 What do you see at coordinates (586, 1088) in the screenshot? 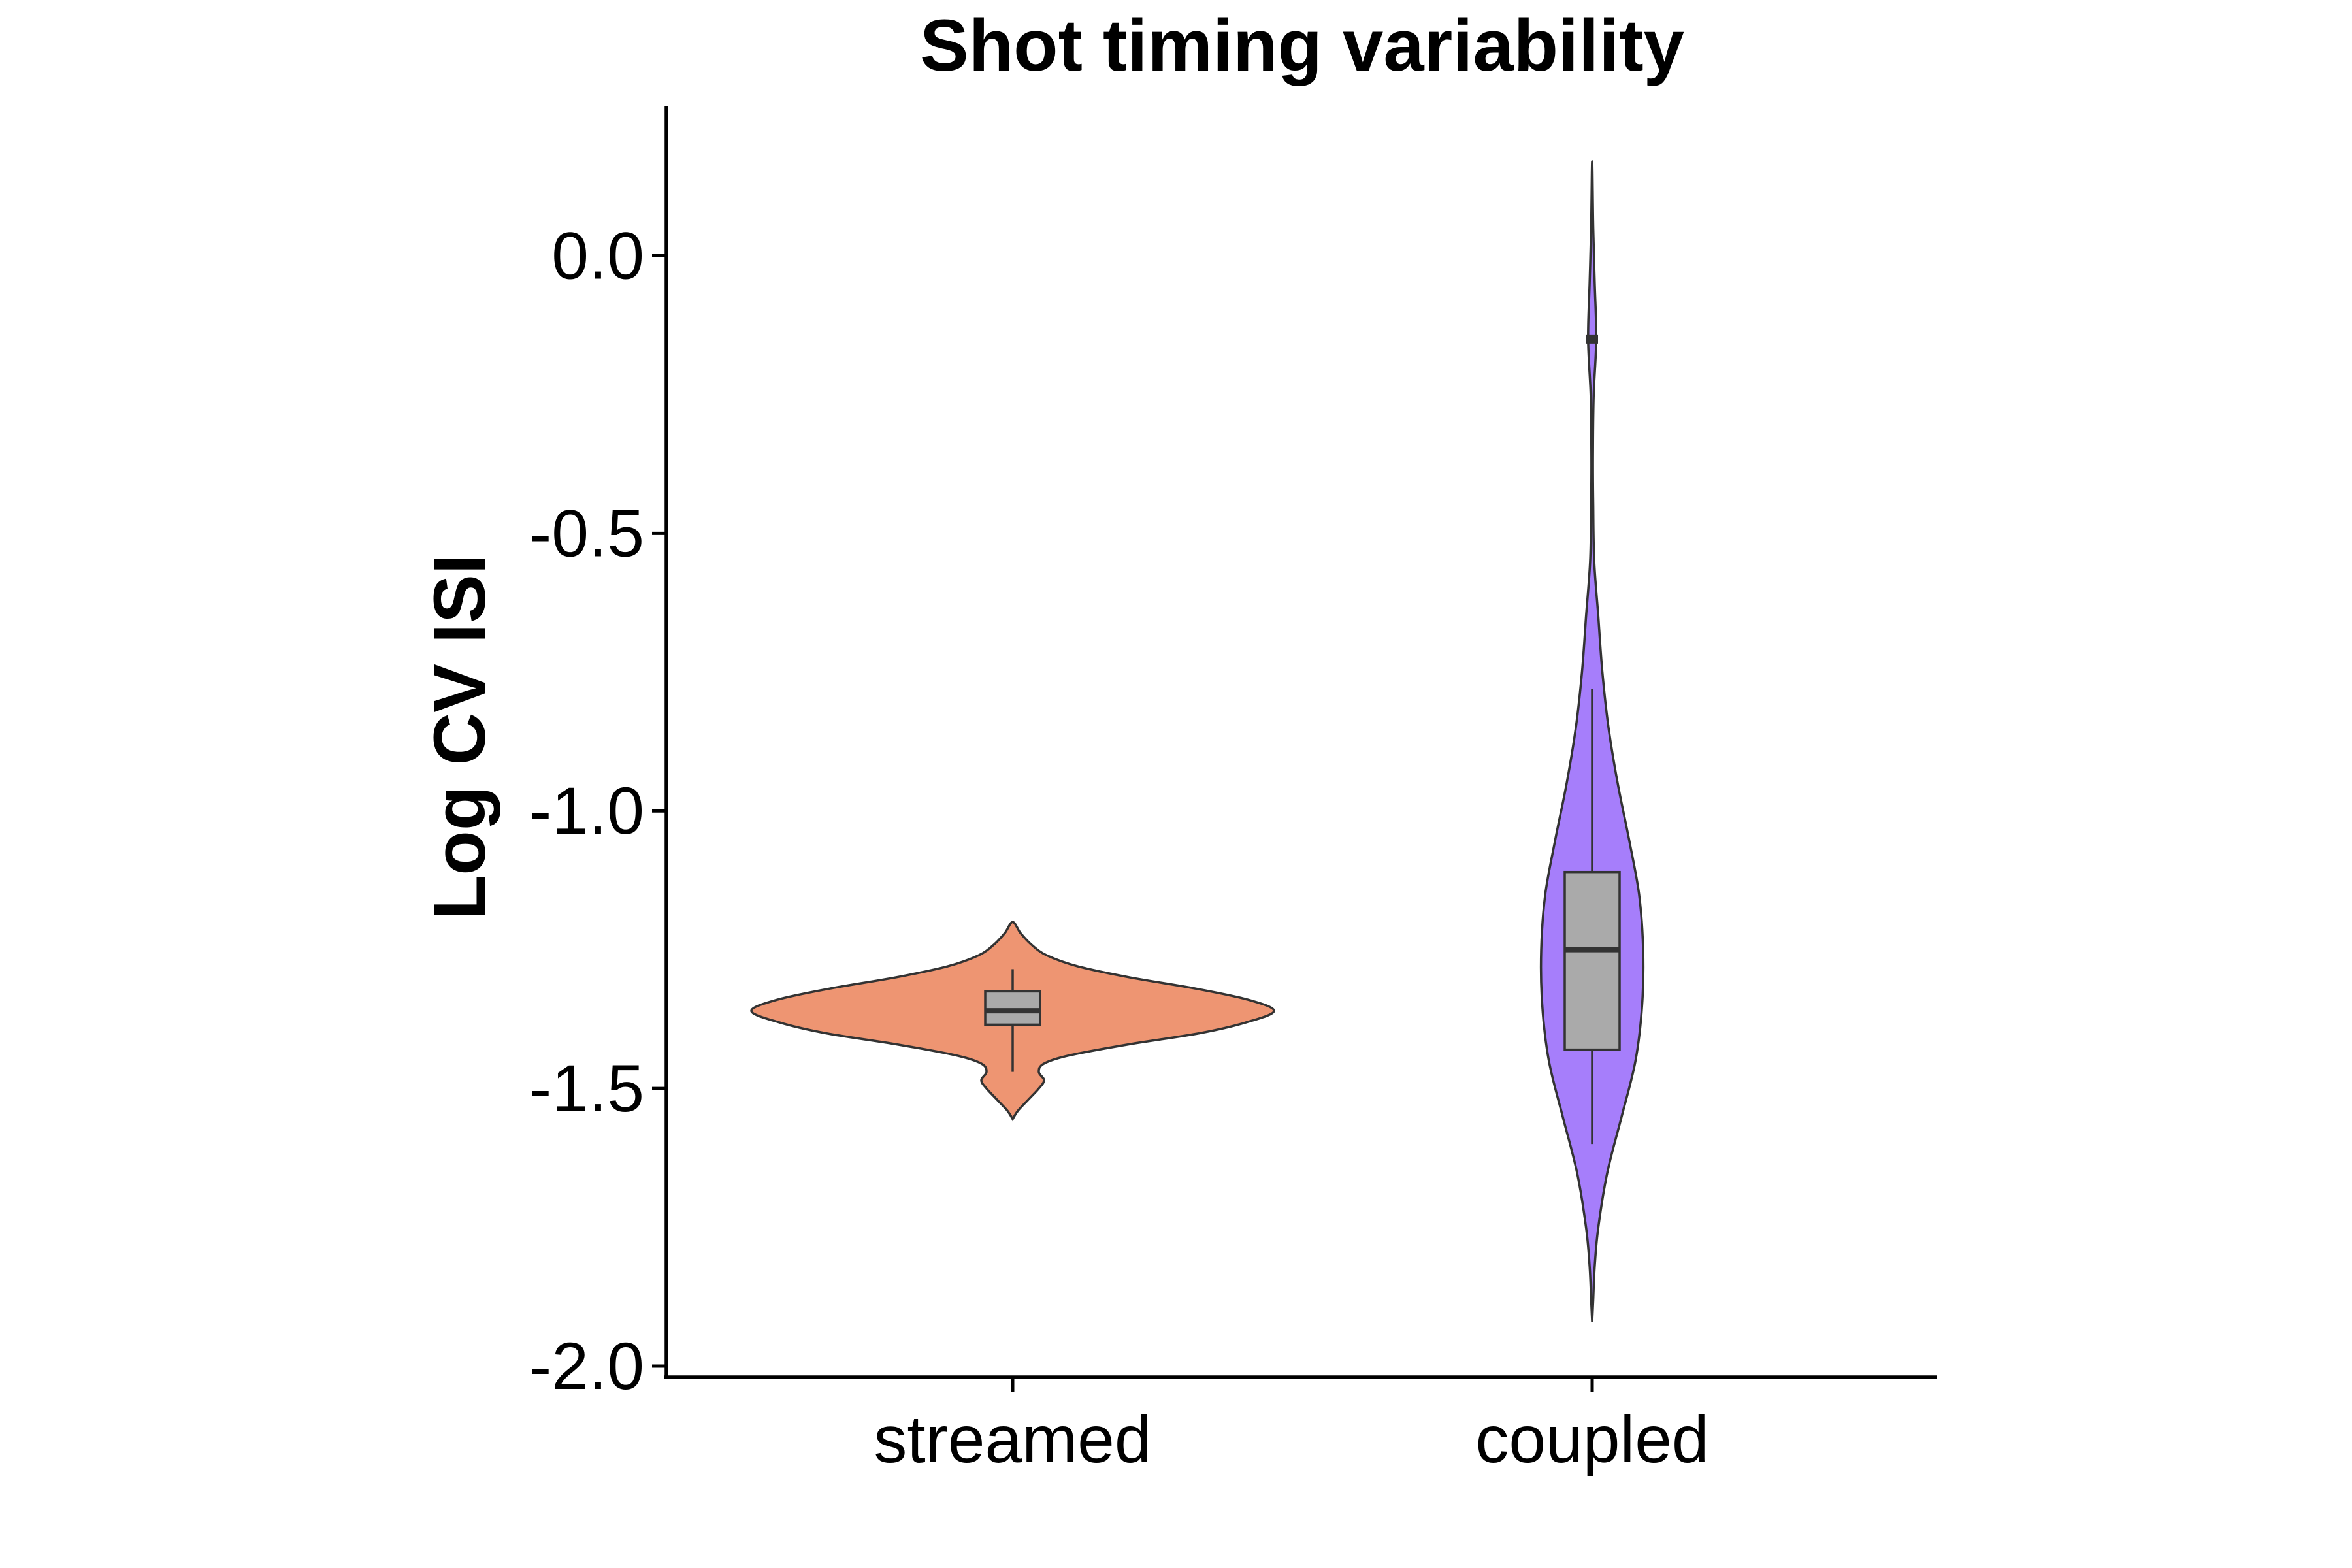
I see `y-tick-label: -1.5` at bounding box center [586, 1088].